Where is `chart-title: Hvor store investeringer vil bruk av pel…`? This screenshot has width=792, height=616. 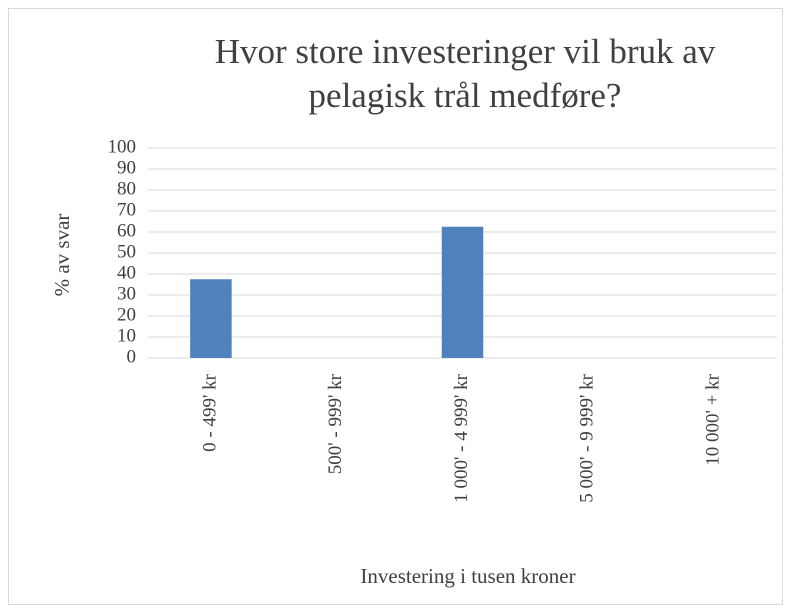 chart-title: Hvor store investeringer vil bruk av pel… is located at coordinates (465, 73).